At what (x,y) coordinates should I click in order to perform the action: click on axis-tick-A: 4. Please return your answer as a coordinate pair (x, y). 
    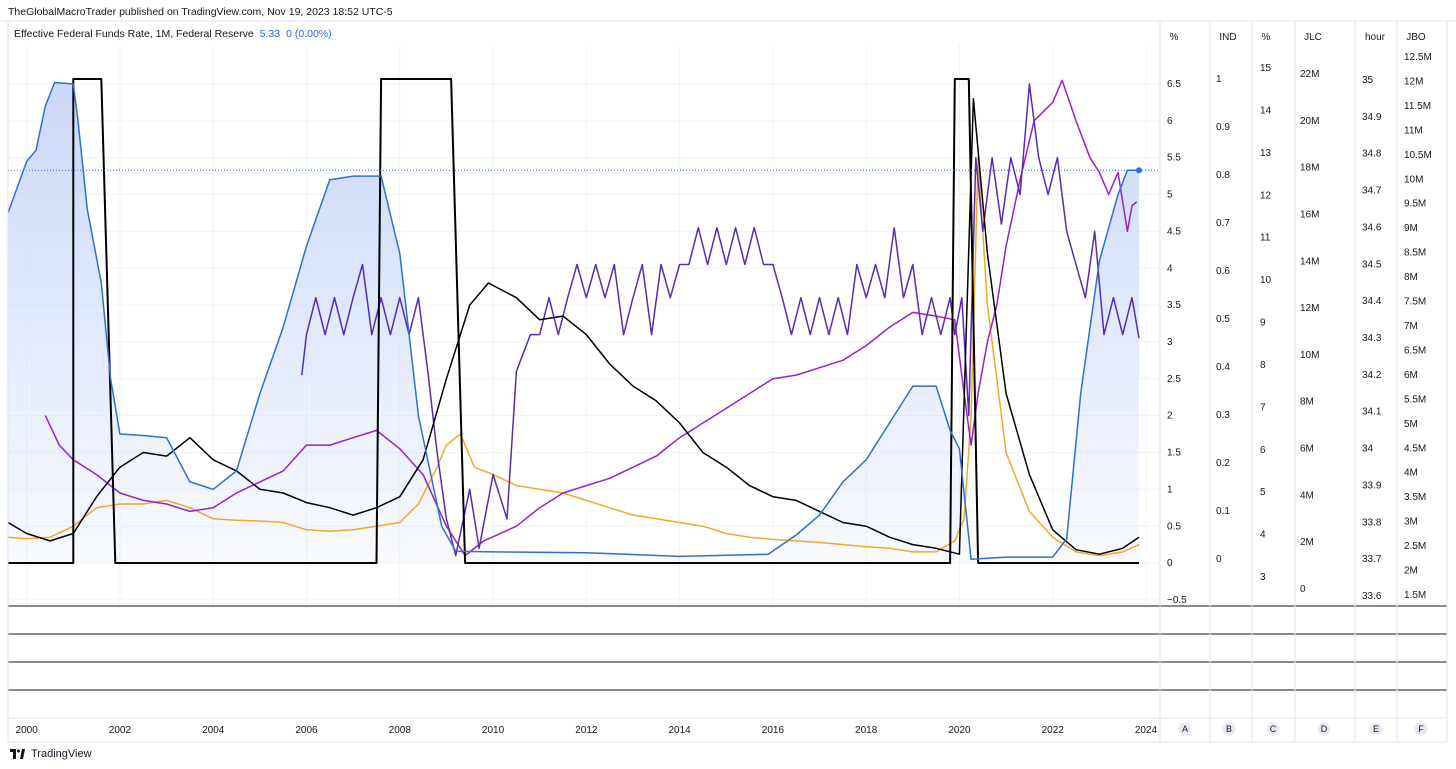
    Looking at the image, I should click on (1170, 268).